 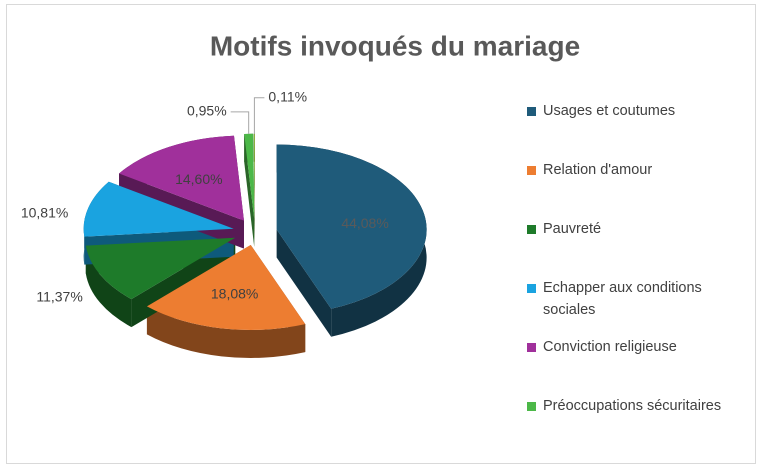 What do you see at coordinates (632, 406) in the screenshot?
I see `legend-label: Préoccupations sécuritaires` at bounding box center [632, 406].